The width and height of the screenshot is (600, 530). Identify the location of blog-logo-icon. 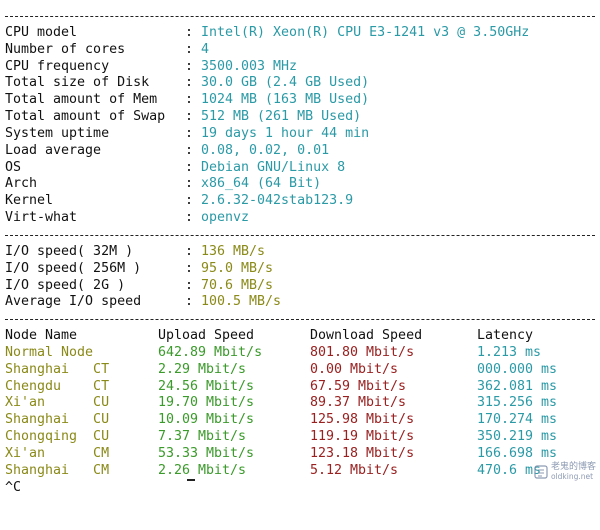
(541, 472).